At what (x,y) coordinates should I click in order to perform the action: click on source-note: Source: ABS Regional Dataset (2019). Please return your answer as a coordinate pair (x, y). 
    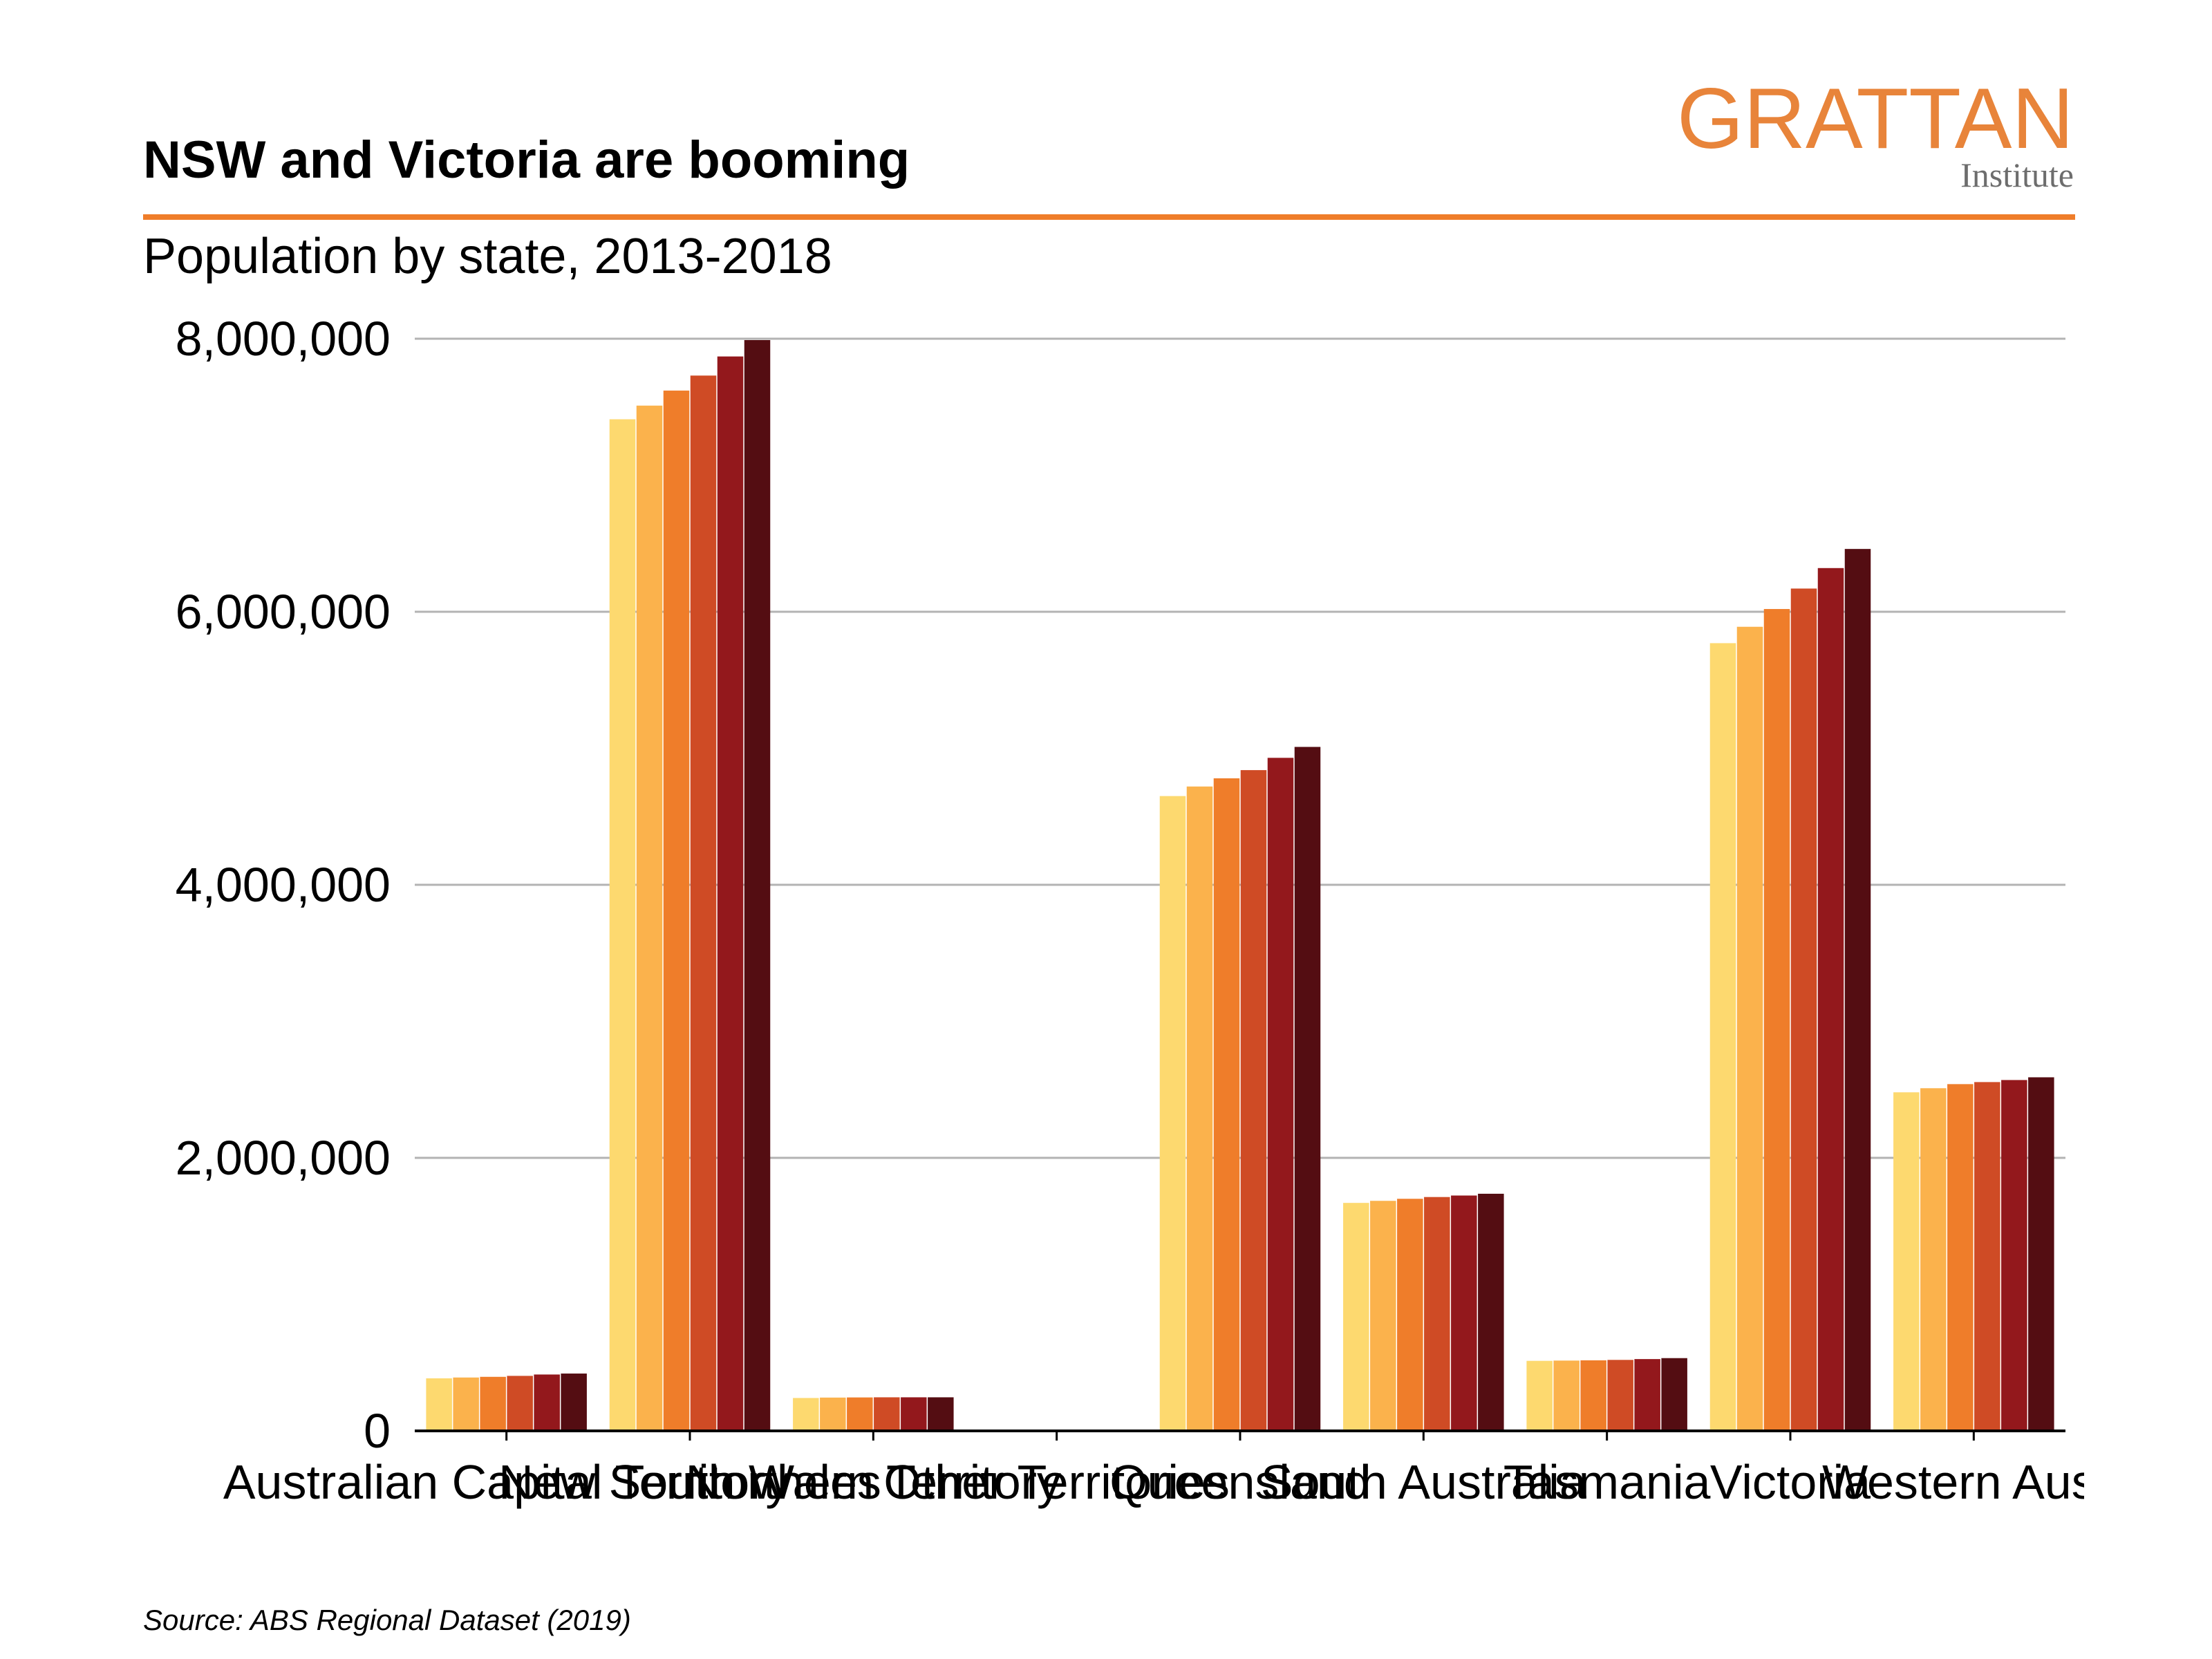
    Looking at the image, I should click on (387, 1620).